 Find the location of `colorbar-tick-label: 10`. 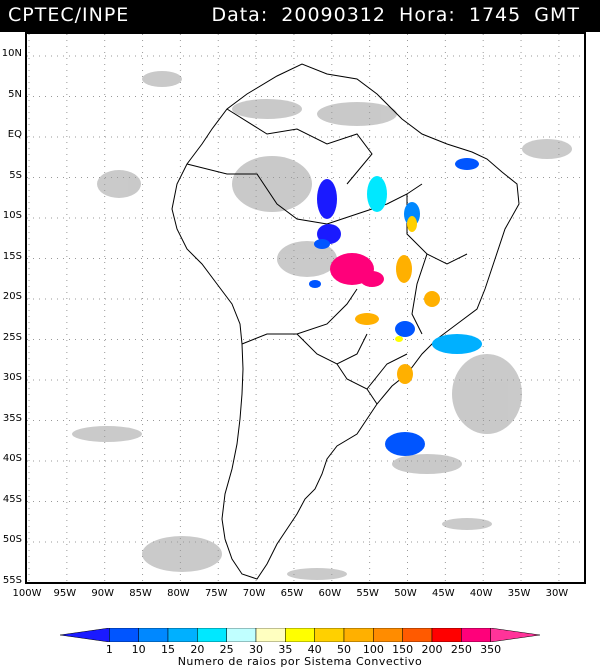

colorbar-tick-label: 10 is located at coordinates (138, 649).